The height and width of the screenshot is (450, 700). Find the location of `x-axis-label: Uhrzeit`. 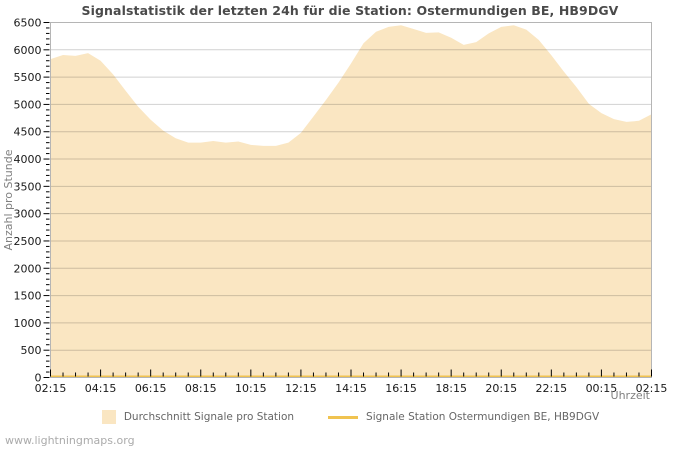

x-axis-label: Uhrzeit is located at coordinates (630, 395).